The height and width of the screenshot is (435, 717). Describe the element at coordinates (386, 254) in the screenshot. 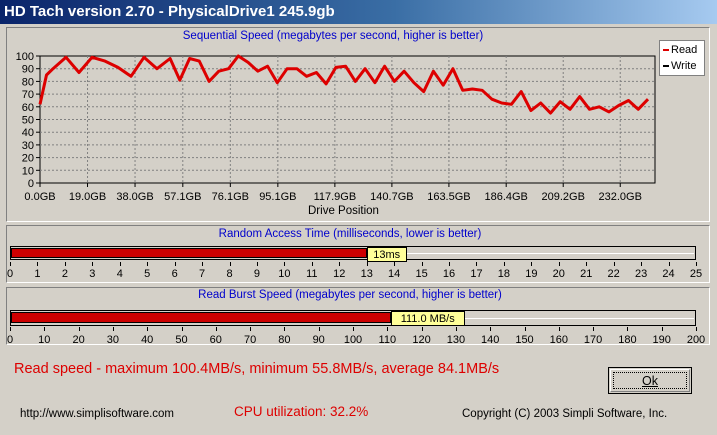

I see `random-access-value: 13ms` at that location.